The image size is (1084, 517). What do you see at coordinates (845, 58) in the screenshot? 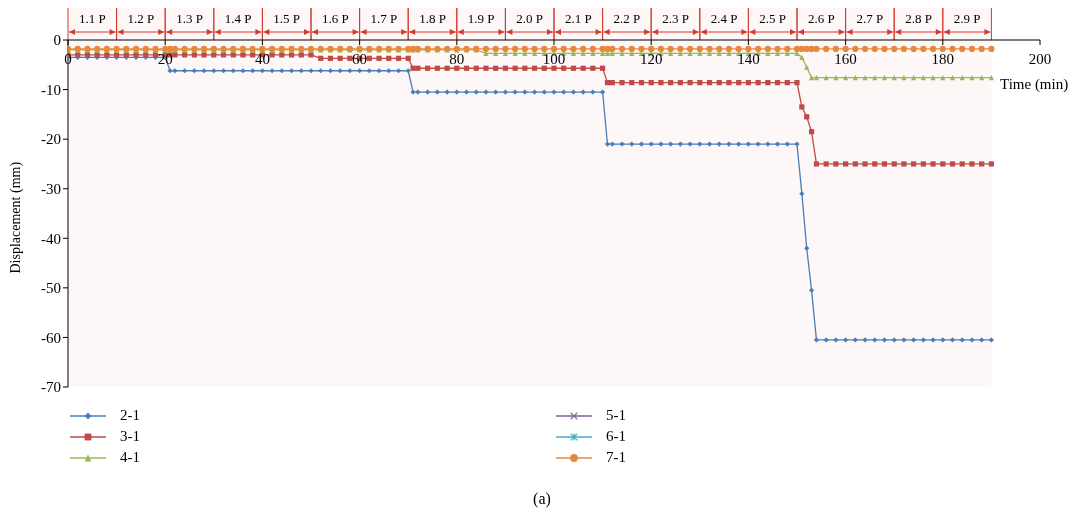
I see `x-tick-label: 160` at bounding box center [845, 58].